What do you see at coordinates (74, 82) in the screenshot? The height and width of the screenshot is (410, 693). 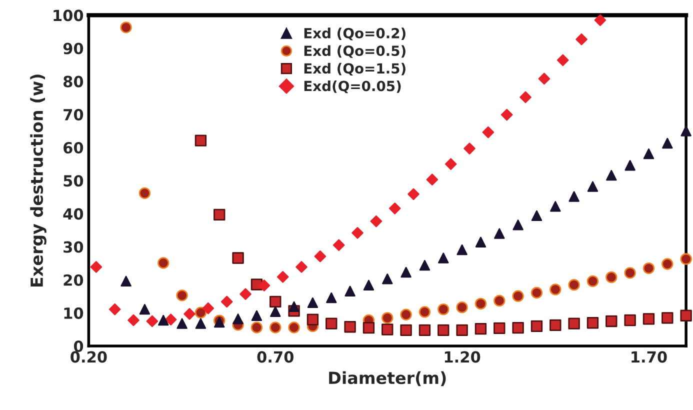 I see `y-tick-label: 80` at bounding box center [74, 82].